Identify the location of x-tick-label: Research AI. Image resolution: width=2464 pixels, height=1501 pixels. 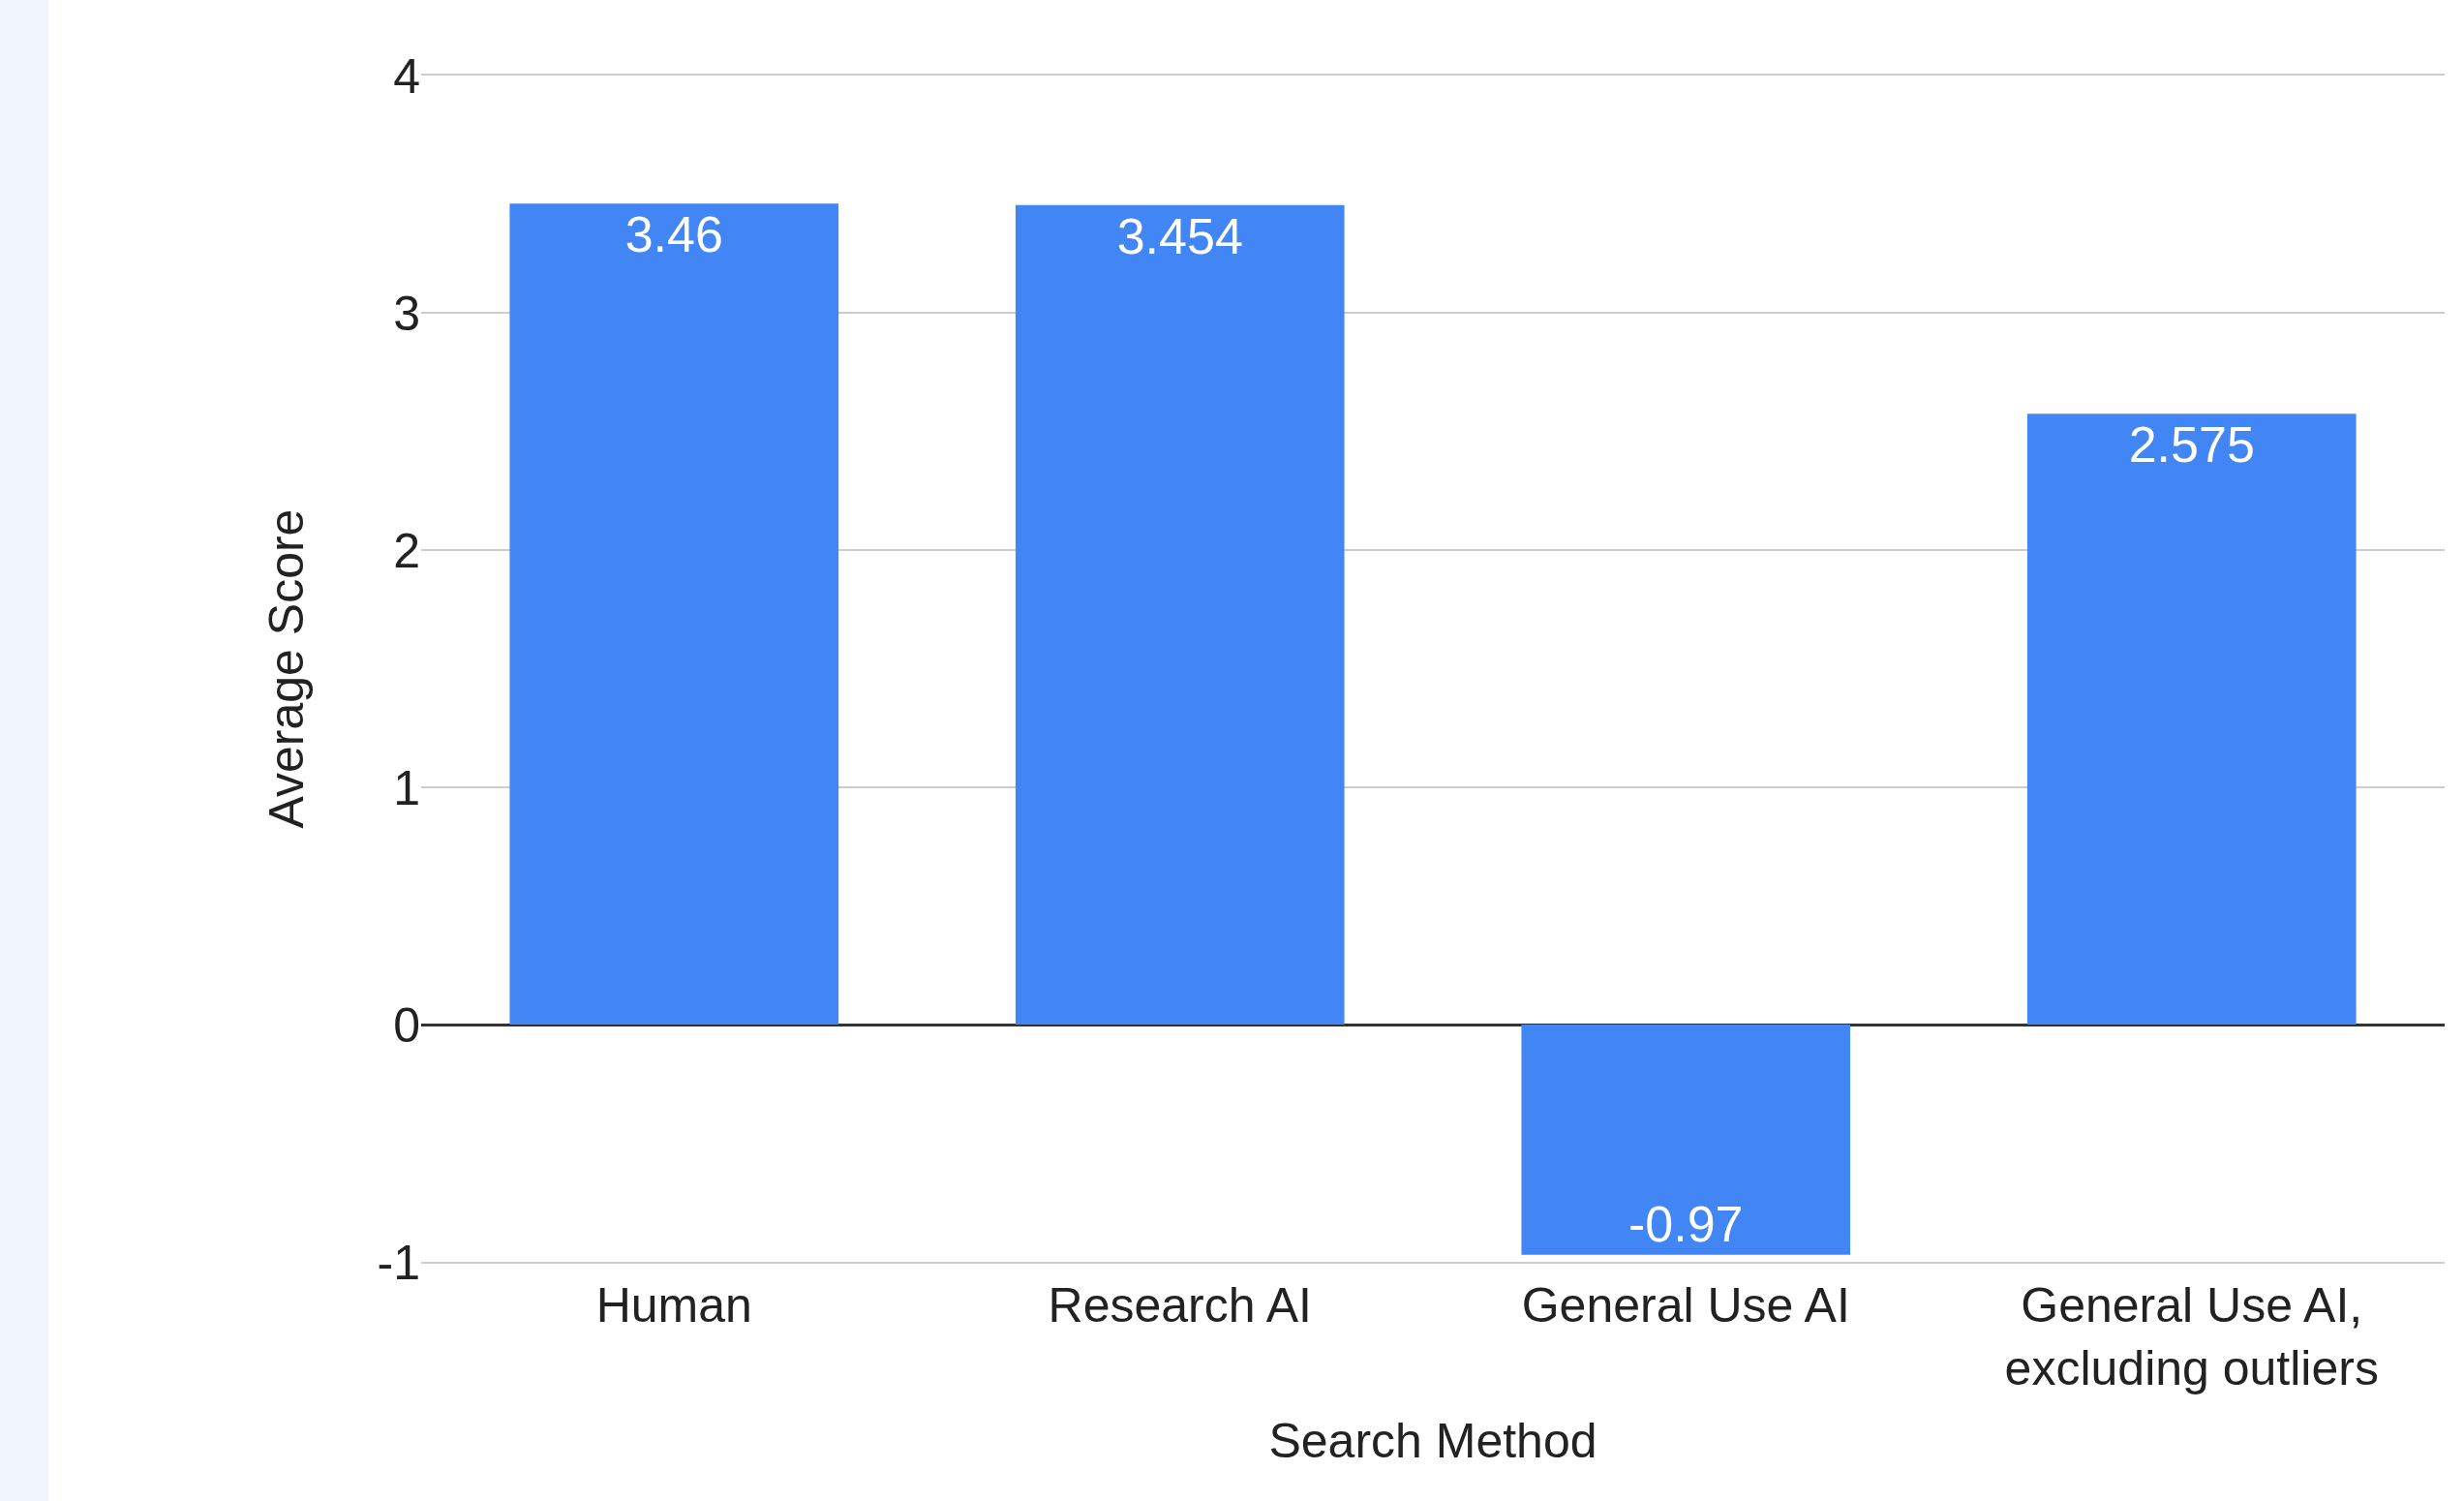
(1180, 1305).